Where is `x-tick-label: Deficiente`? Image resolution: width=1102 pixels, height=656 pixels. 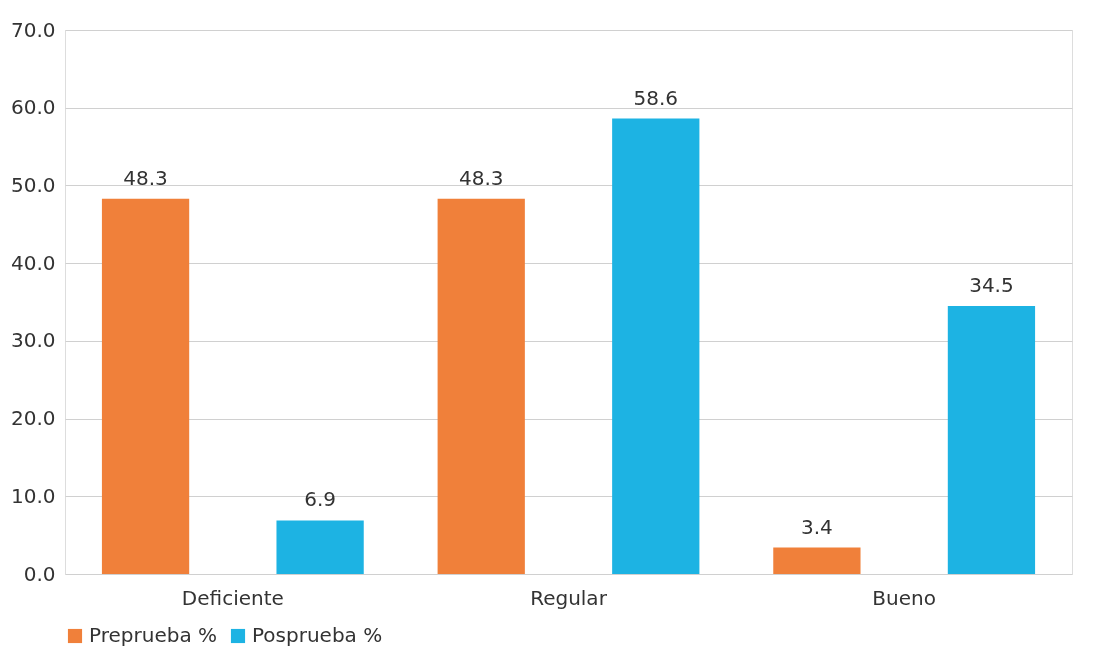
x-tick-label: Deficiente is located at coordinates (232, 597).